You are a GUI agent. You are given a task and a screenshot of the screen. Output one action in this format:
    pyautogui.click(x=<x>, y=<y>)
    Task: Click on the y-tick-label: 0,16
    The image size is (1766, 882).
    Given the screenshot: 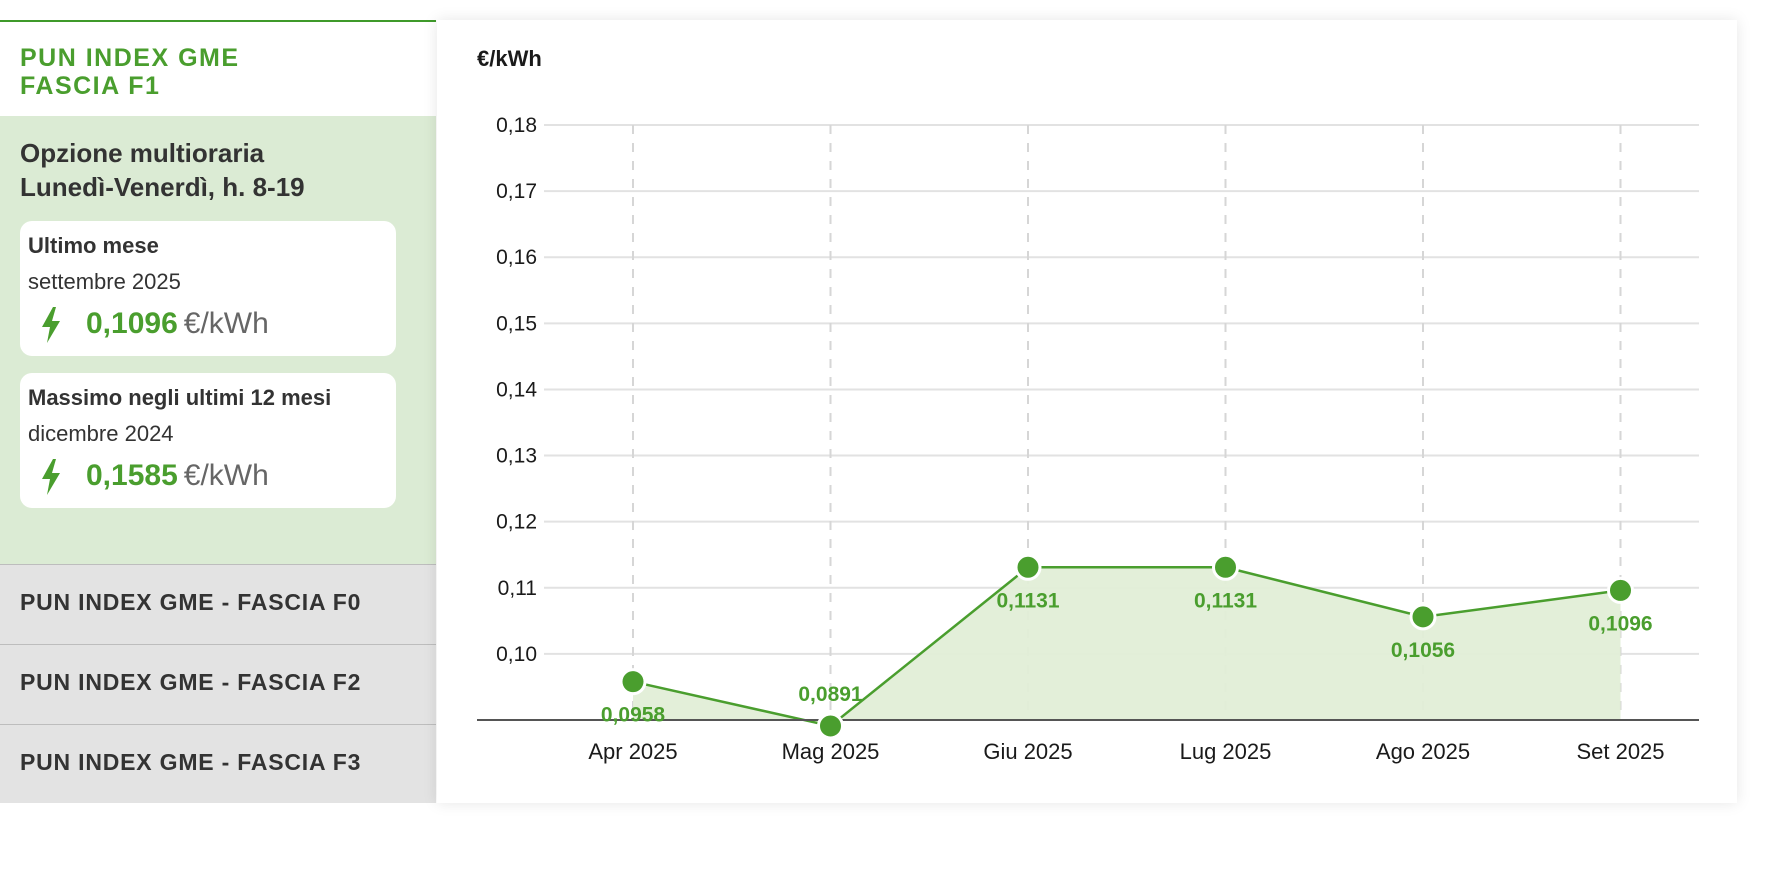 What is the action you would take?
    pyautogui.click(x=516, y=257)
    